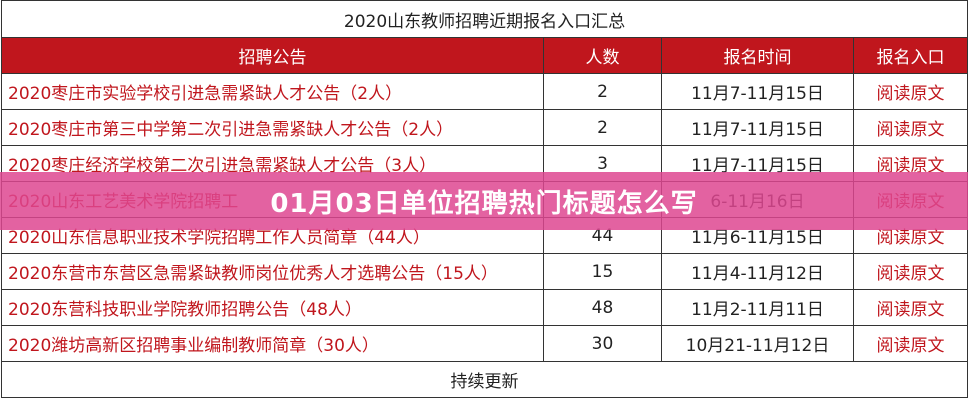  Describe the element at coordinates (757, 271) in the screenshot. I see `time-cell: 11月4-11月12日` at that location.